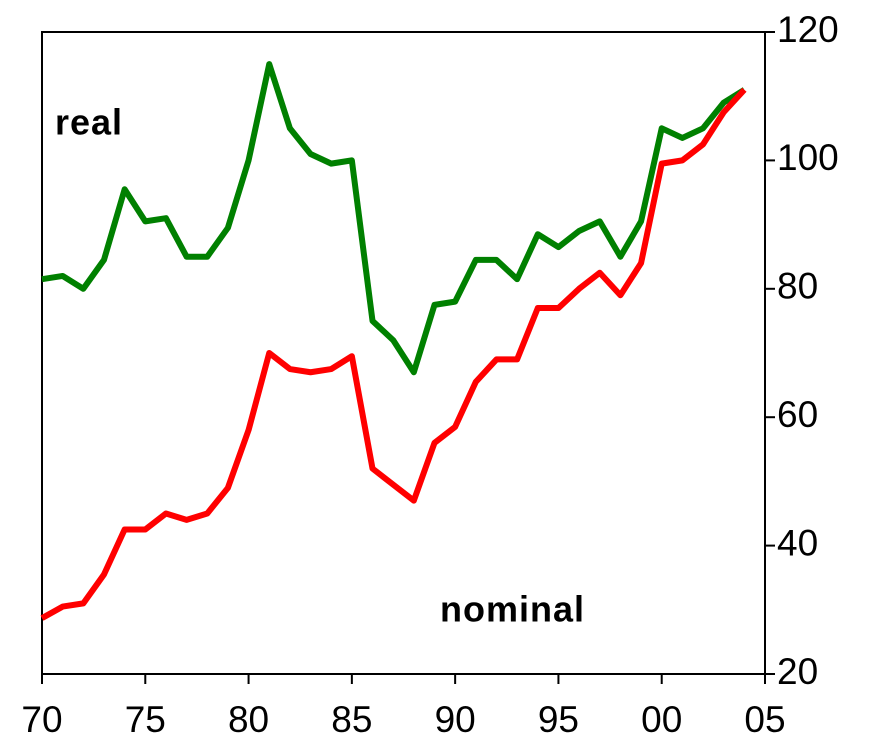  Describe the element at coordinates (41, 719) in the screenshot. I see `x-tick-label: 70` at that location.